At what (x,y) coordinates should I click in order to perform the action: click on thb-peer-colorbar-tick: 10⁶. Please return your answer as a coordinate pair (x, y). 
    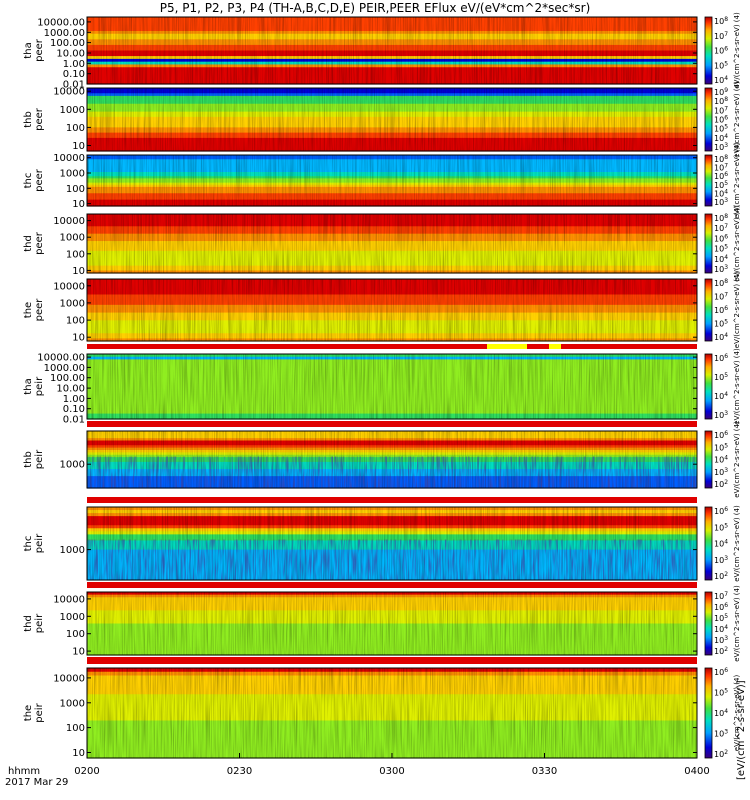
    Looking at the image, I should click on (721, 120).